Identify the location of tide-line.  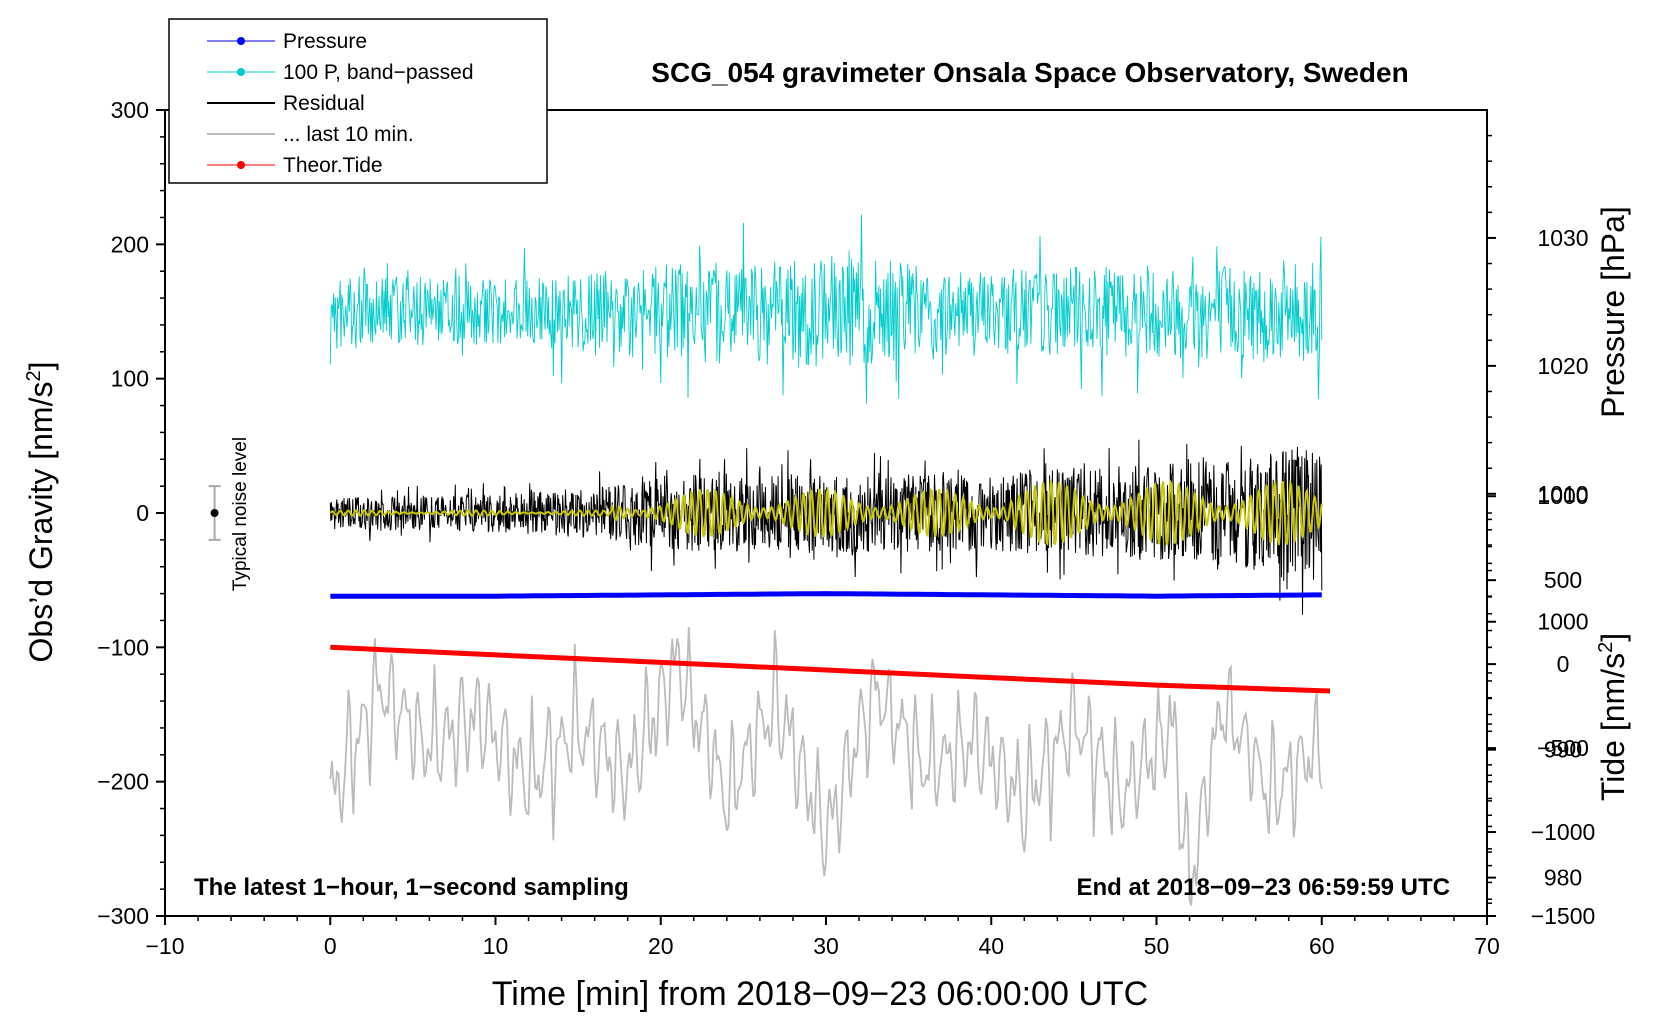
(830, 669).